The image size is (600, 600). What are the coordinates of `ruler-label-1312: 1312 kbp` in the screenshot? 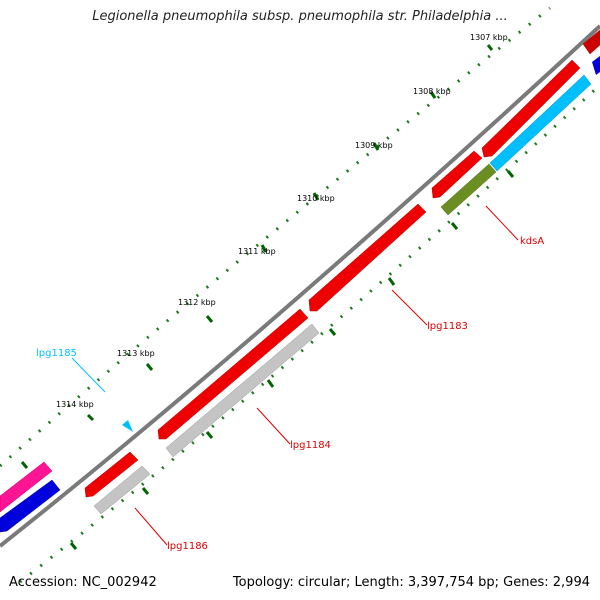 It's located at (197, 302).